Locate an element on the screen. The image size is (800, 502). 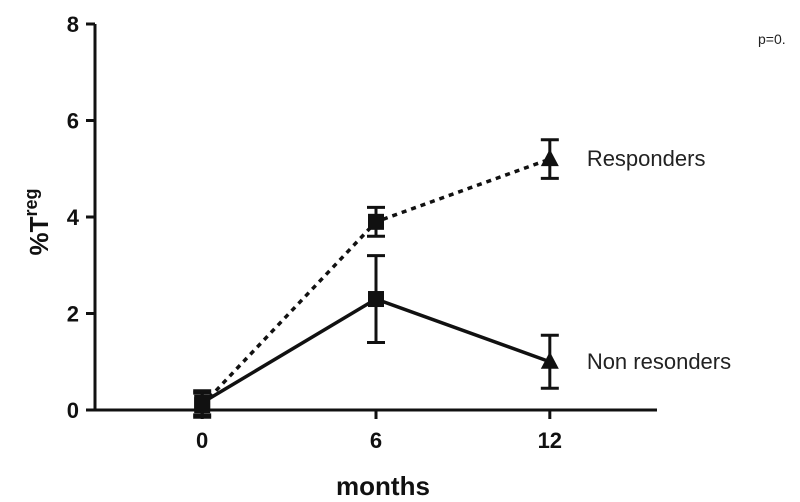
series-label-2: Non resonders is located at coordinates (659, 361).